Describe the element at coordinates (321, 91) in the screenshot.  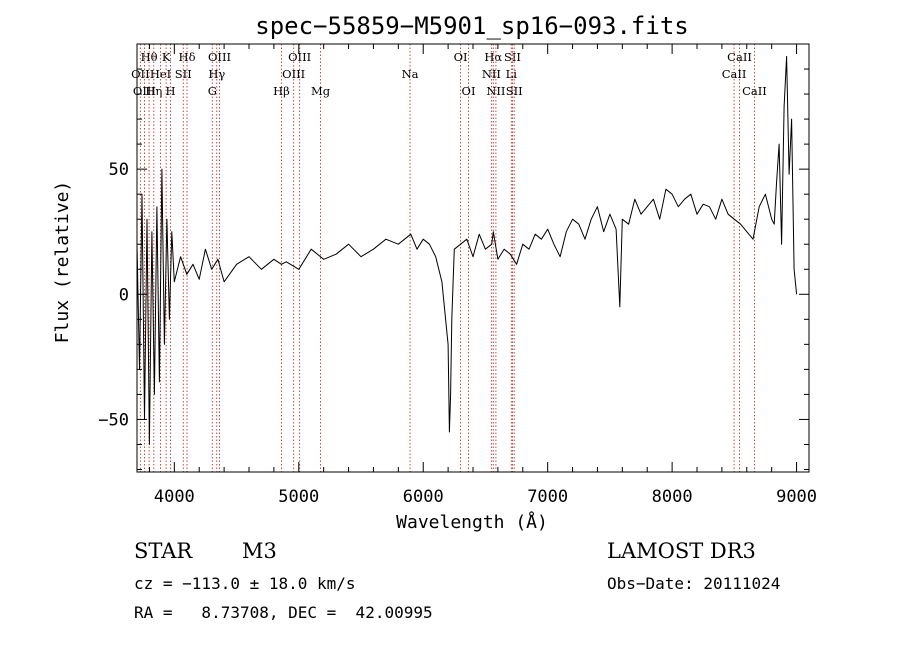
I see `line-label: Mg` at that location.